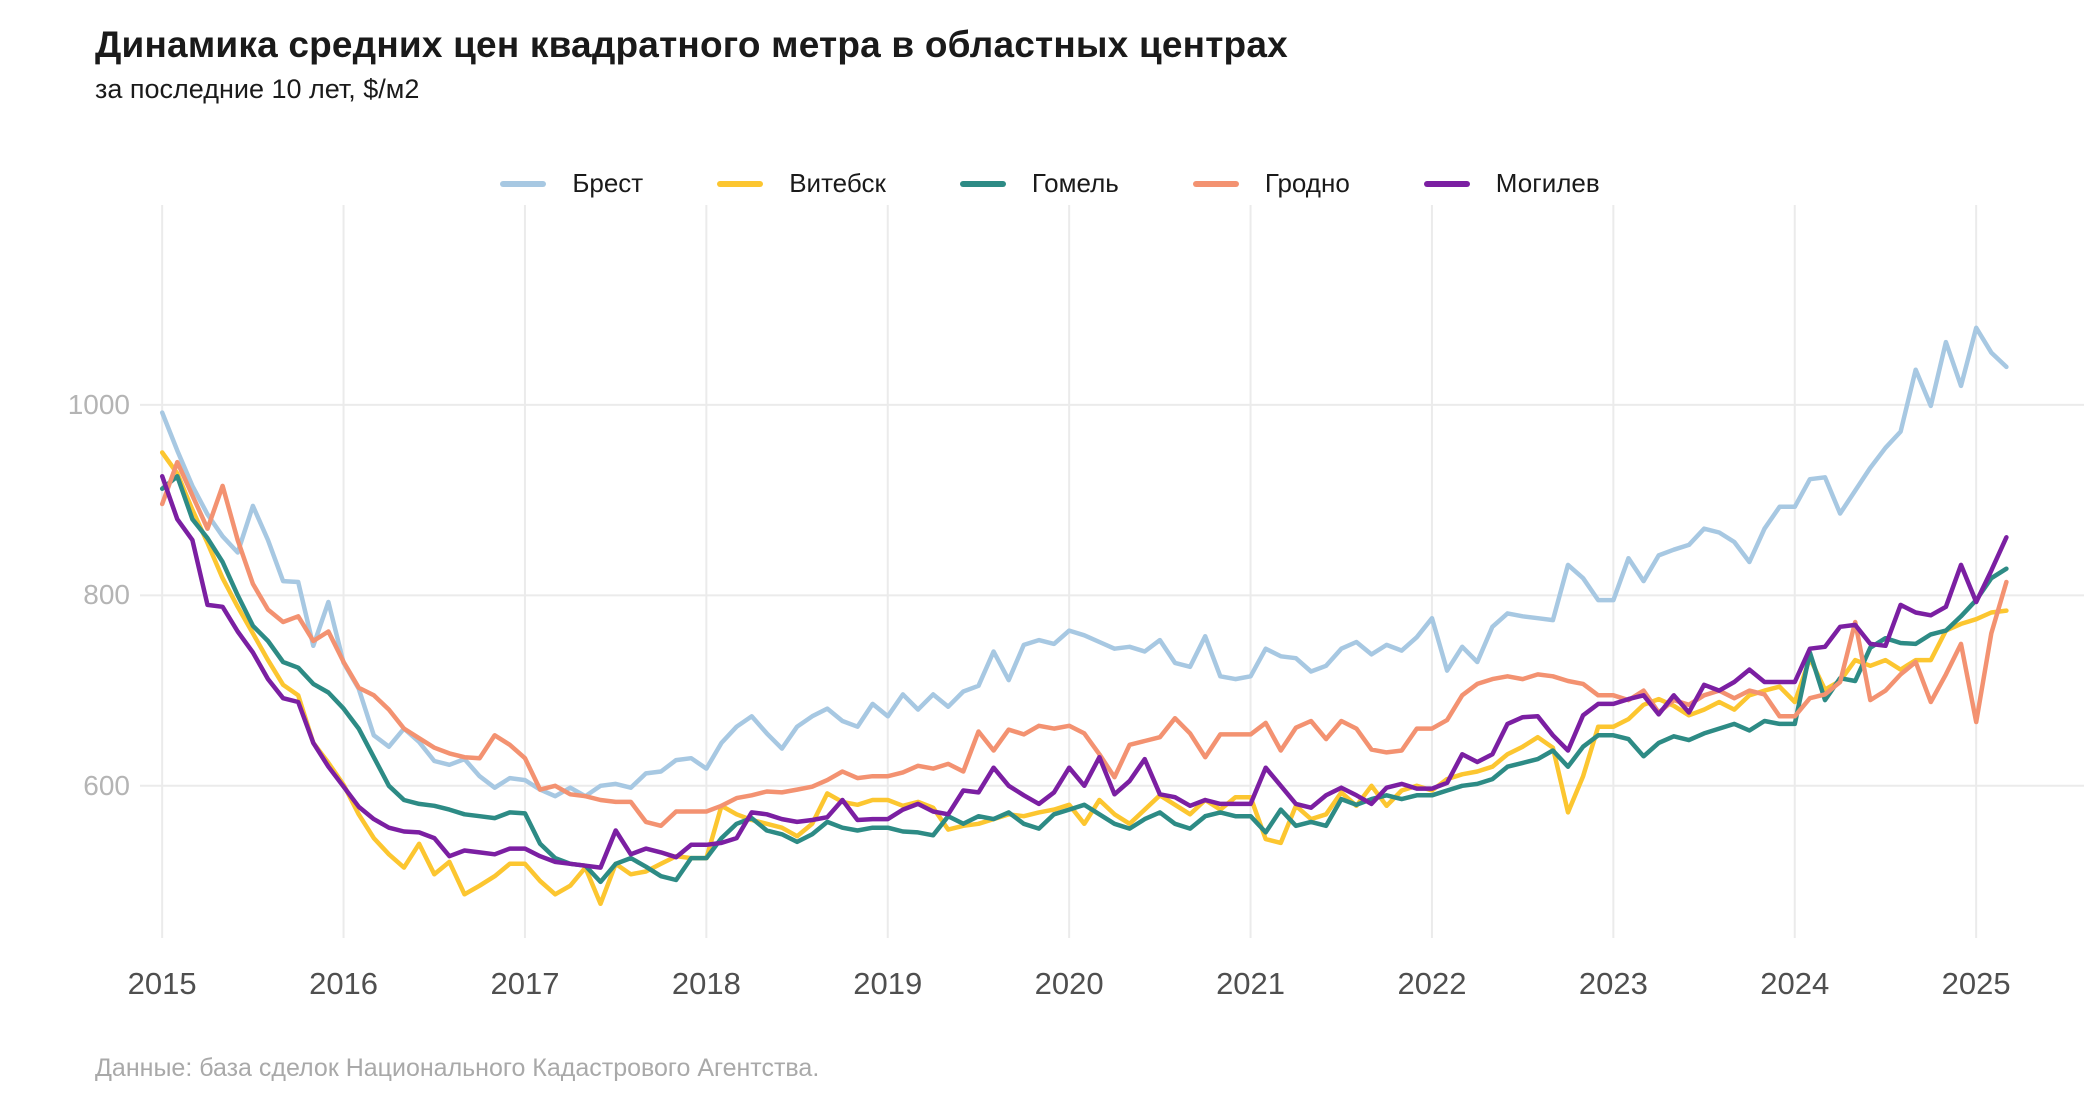 This screenshot has height=1110, width=2100. I want to click on x-axis-tick-label: 2024, so click(1795, 983).